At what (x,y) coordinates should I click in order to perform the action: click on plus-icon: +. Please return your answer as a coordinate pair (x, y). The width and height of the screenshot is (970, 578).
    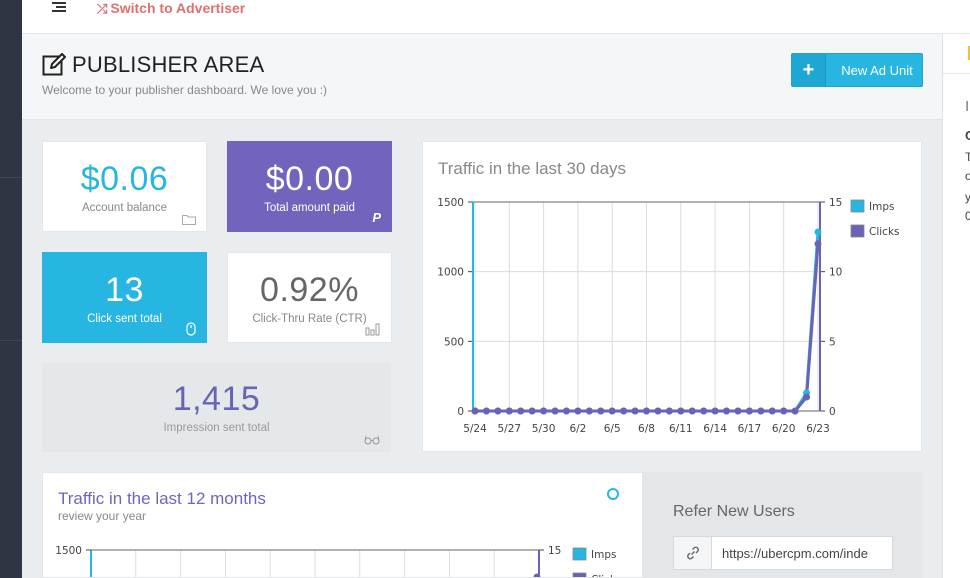
    Looking at the image, I should click on (809, 70).